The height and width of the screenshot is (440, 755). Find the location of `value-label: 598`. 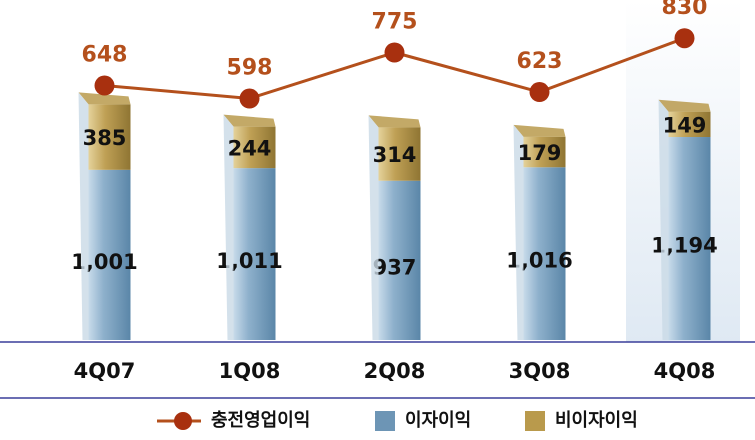

value-label: 598 is located at coordinates (250, 68).